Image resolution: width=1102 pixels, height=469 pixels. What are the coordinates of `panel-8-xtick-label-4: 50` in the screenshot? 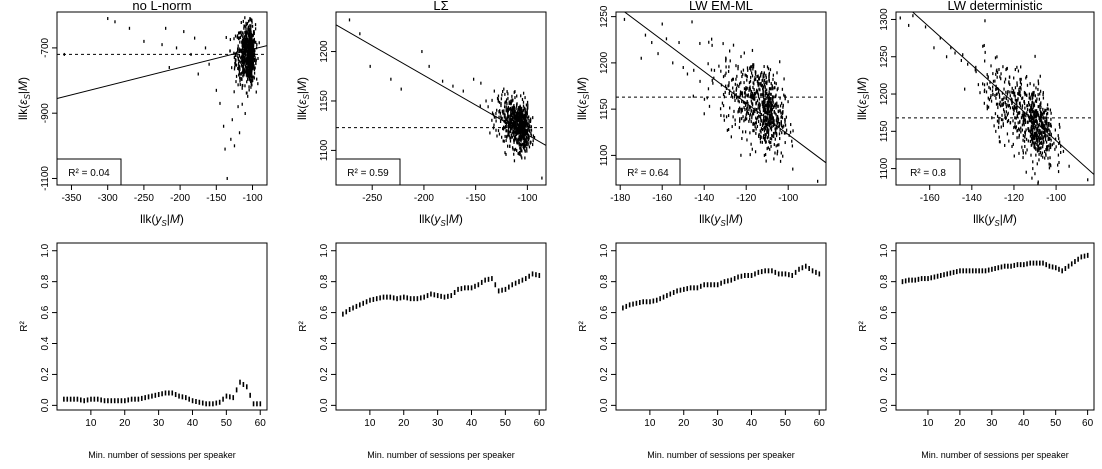 It's located at (1056, 423).